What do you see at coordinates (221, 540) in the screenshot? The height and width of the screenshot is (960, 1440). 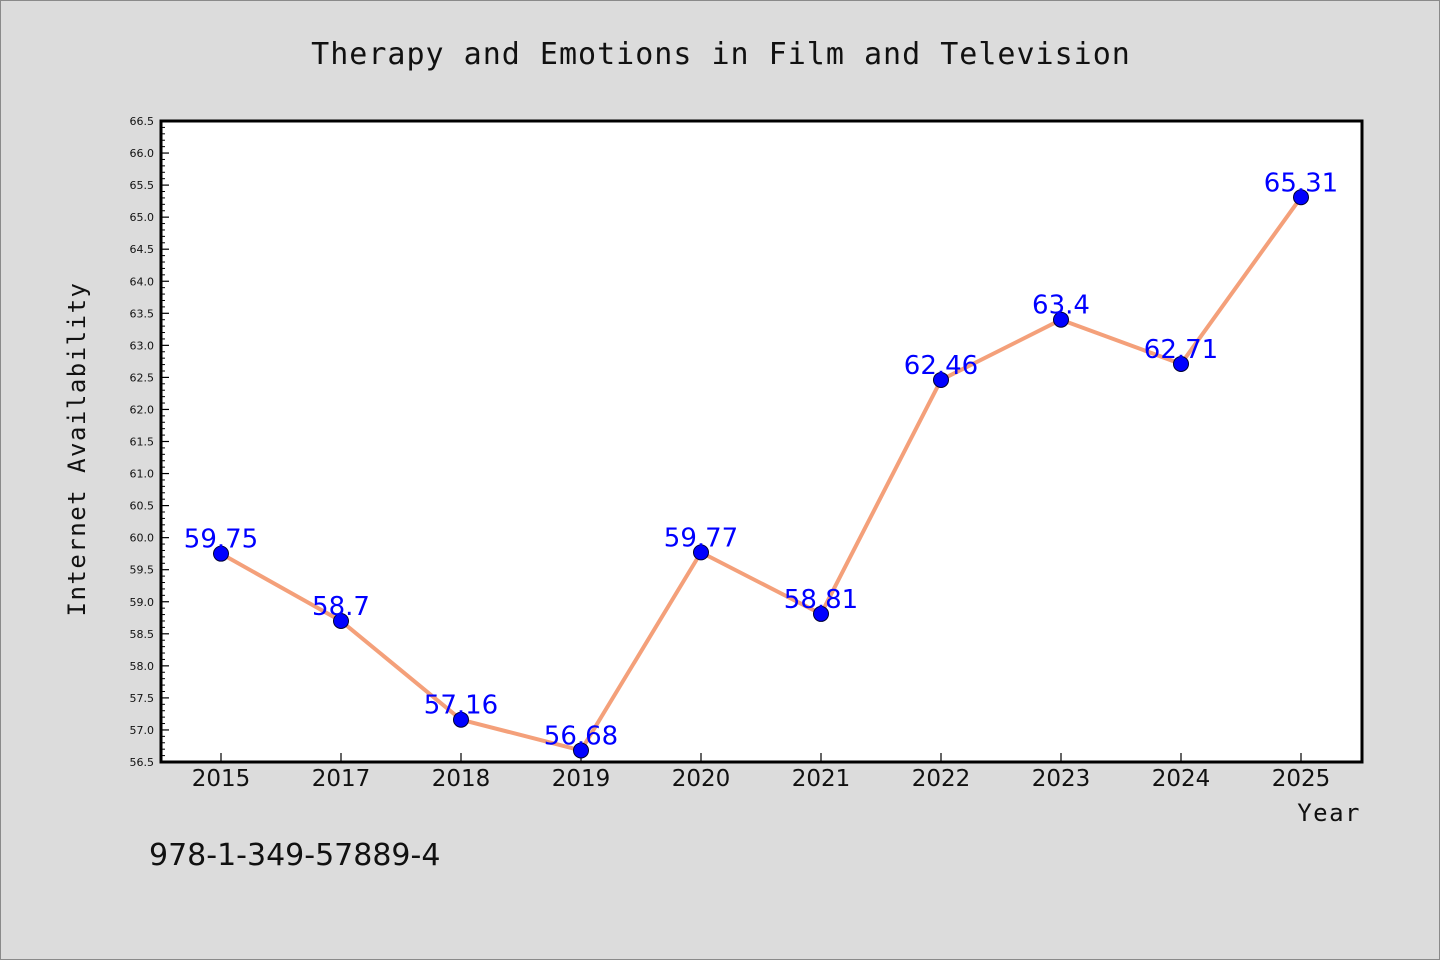 I see `data-label: 59.75` at bounding box center [221, 540].